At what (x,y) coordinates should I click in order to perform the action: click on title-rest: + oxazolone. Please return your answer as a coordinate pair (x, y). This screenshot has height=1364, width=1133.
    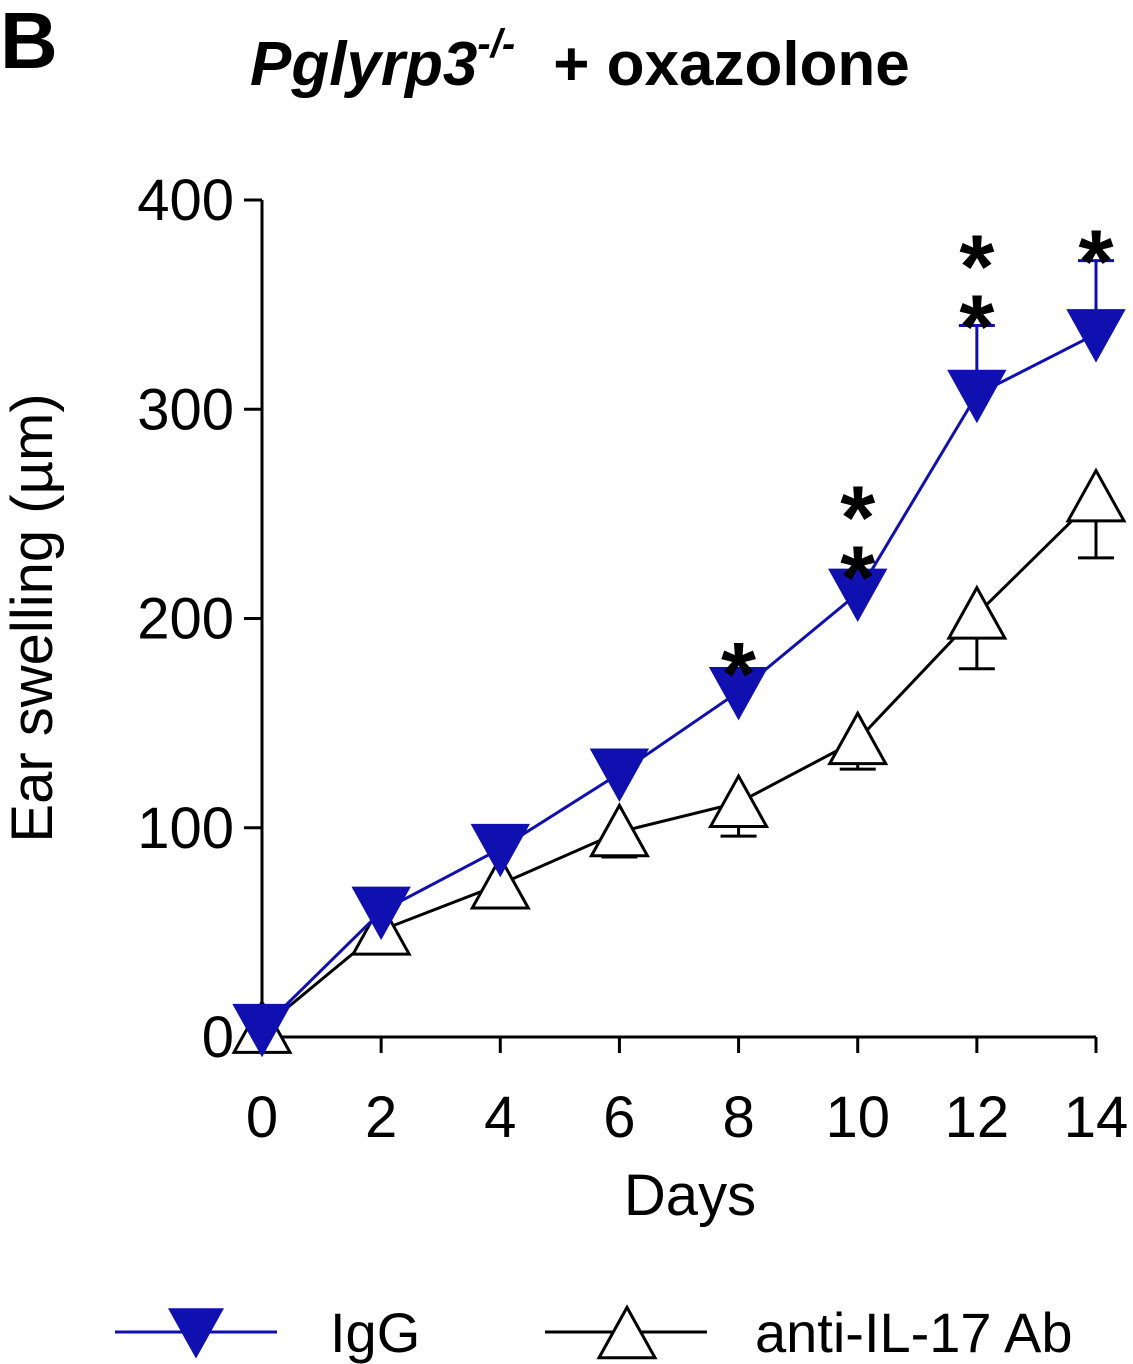
    Looking at the image, I should click on (731, 64).